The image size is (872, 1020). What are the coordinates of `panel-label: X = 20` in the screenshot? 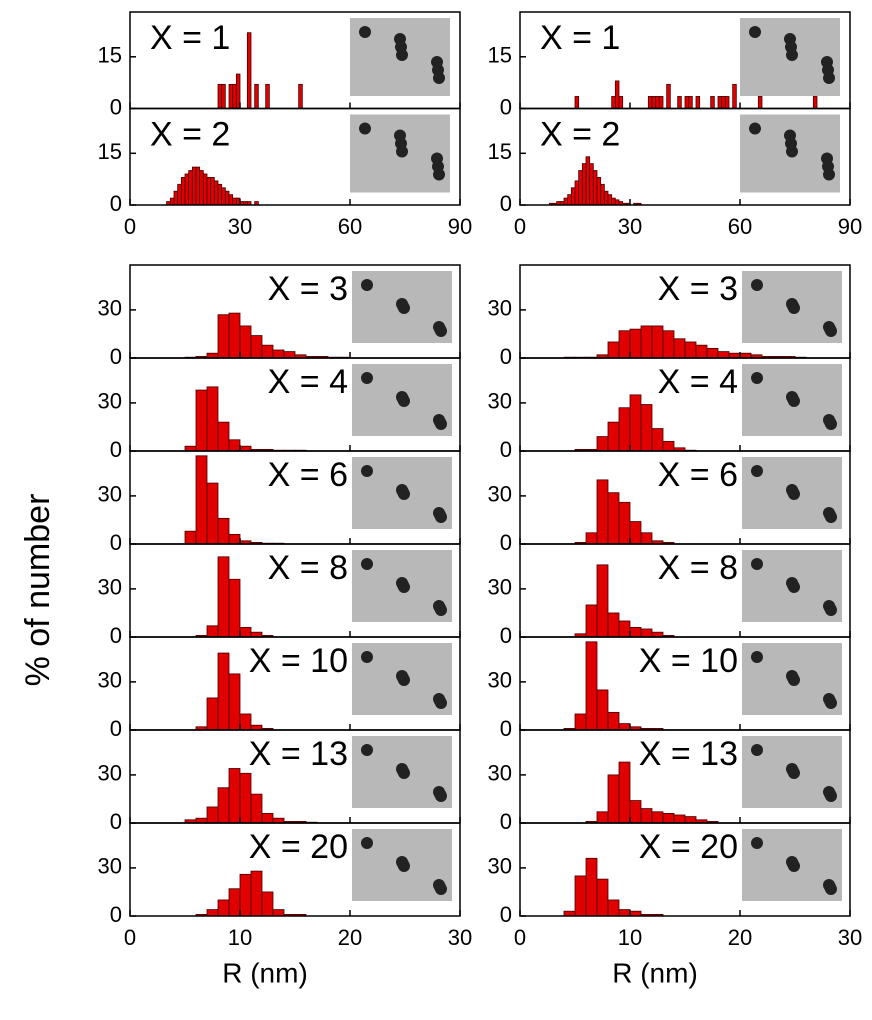 It's located at (688, 847).